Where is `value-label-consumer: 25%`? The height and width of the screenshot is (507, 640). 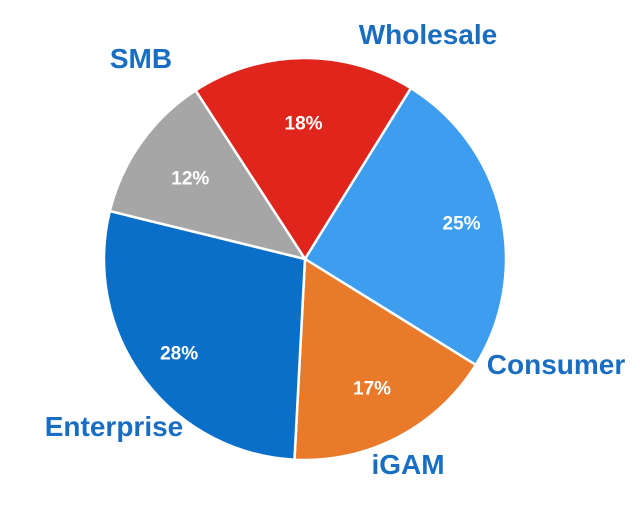 value-label-consumer: 25% is located at coordinates (462, 223).